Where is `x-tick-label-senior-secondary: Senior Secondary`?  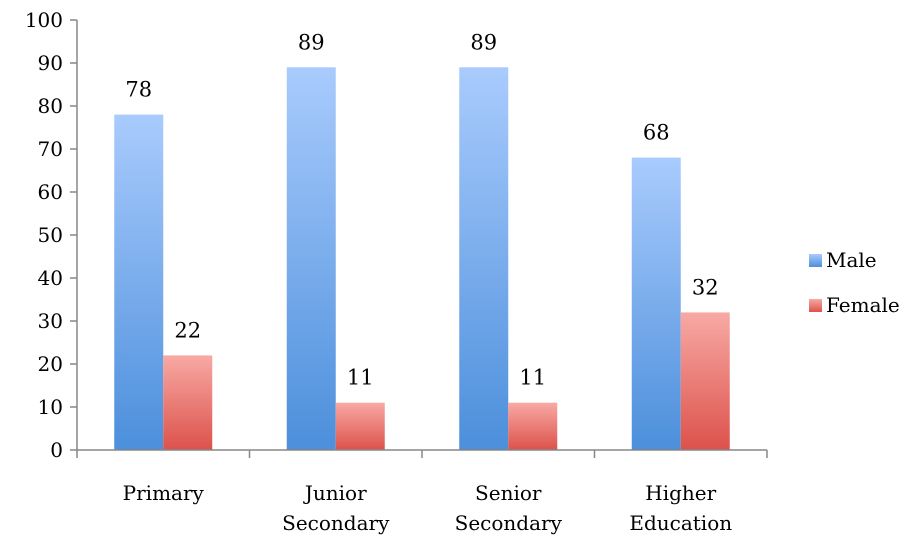 x-tick-label-senior-secondary: Senior Secondary is located at coordinates (509, 508).